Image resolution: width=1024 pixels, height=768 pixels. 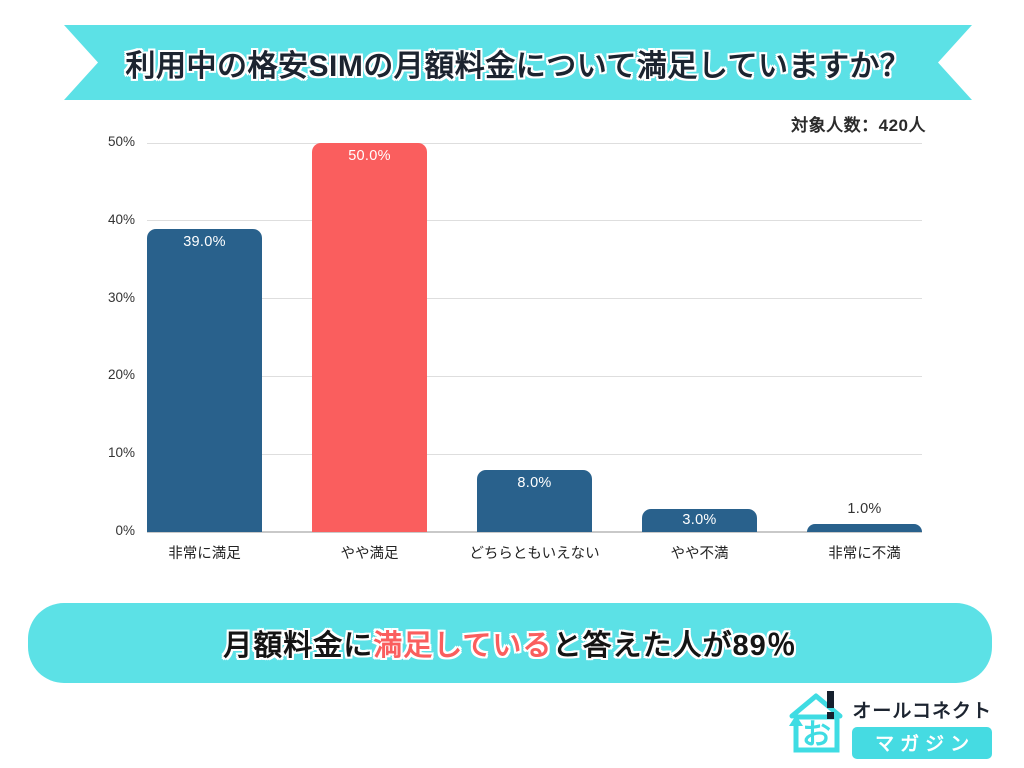 What do you see at coordinates (369, 156) in the screenshot?
I see `bar-value-label: 50.0%` at bounding box center [369, 156].